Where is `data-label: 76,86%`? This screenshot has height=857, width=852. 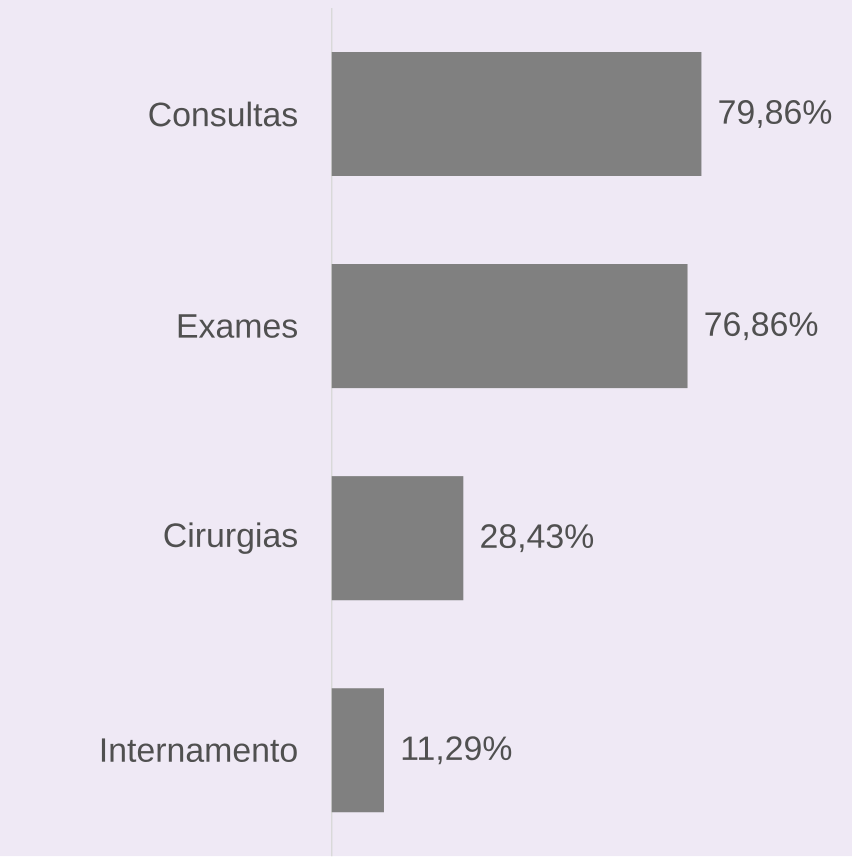
data-label: 76,86% is located at coordinates (761, 326).